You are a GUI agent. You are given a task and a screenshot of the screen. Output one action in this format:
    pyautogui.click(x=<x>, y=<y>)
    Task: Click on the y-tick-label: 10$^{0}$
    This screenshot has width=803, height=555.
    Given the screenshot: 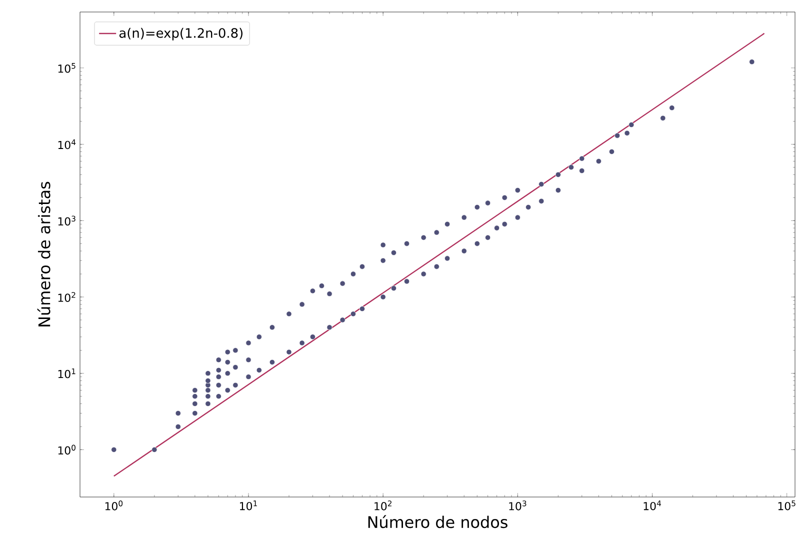 What is the action you would take?
    pyautogui.click(x=67, y=449)
    